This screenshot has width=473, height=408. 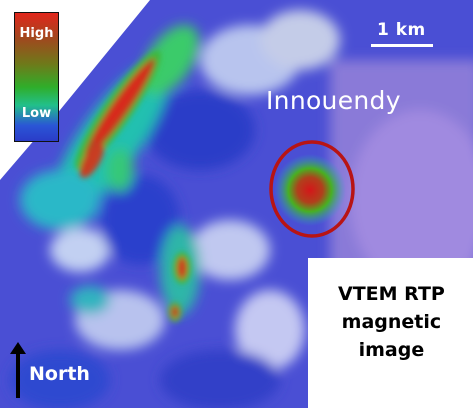 What do you see at coordinates (391, 322) in the screenshot?
I see `caption-text: VTEM RTP magnetic image` at bounding box center [391, 322].